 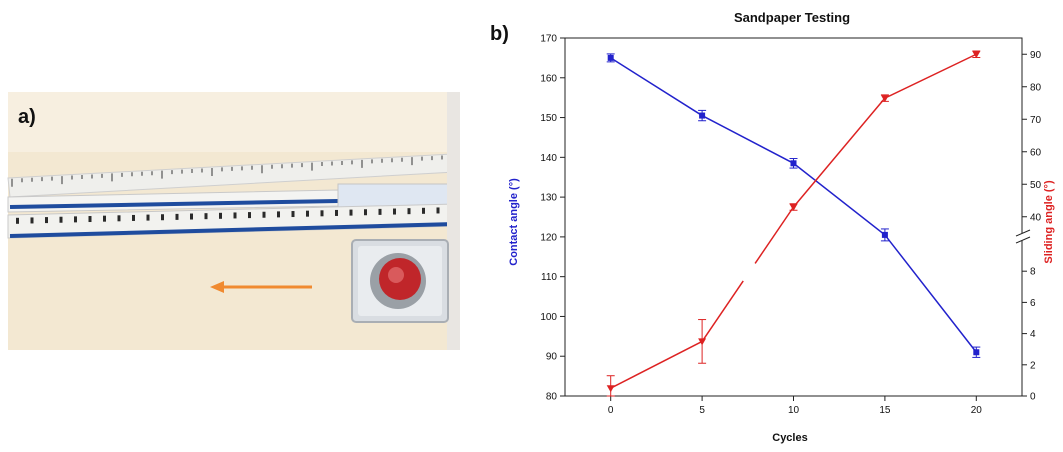 What do you see at coordinates (1024, 236) in the screenshot?
I see `axis-break-gap` at bounding box center [1024, 236].